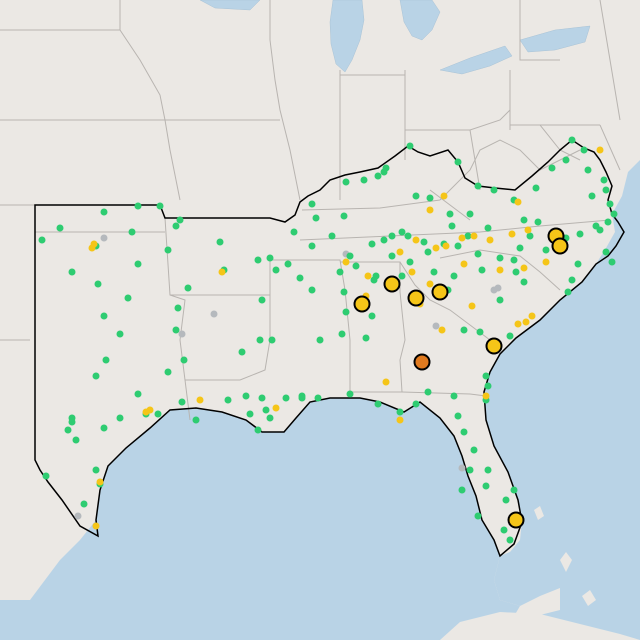  I want to click on gray-marker, so click(436, 326).